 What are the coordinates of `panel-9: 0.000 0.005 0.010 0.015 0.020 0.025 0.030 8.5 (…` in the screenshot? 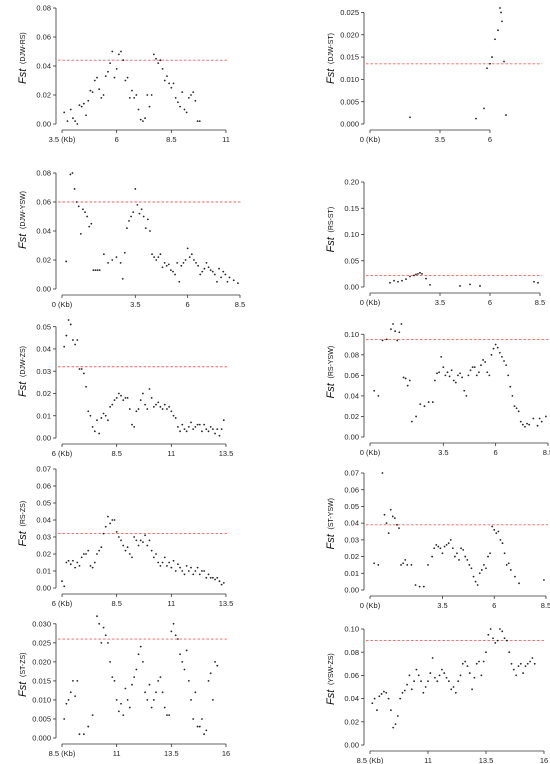 It's located at (123, 686).